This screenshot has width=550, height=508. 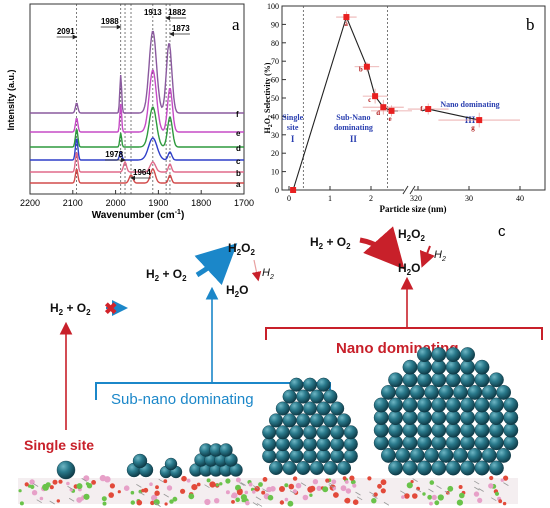 What do you see at coordinates (405, 190) in the screenshot?
I see `axis-break` at bounding box center [405, 190].